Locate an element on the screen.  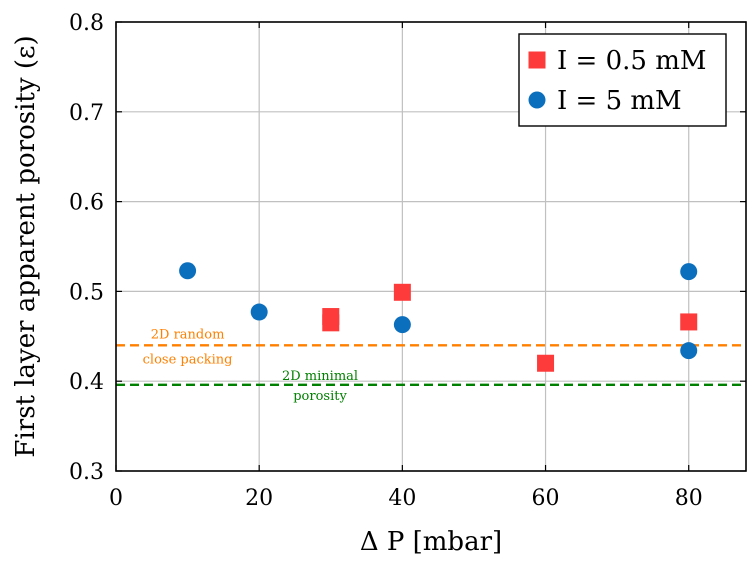
reference-line-label: 2D random is located at coordinates (188, 334).